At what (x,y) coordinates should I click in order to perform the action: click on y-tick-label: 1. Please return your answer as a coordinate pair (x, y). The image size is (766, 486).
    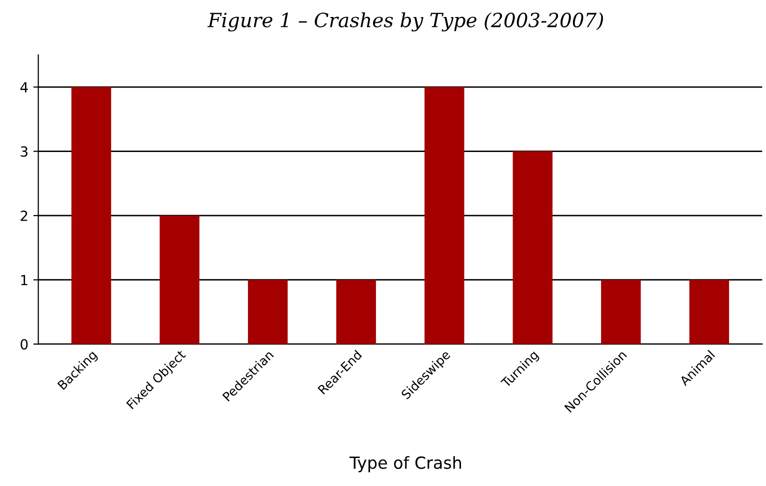
    Looking at the image, I should click on (24, 280).